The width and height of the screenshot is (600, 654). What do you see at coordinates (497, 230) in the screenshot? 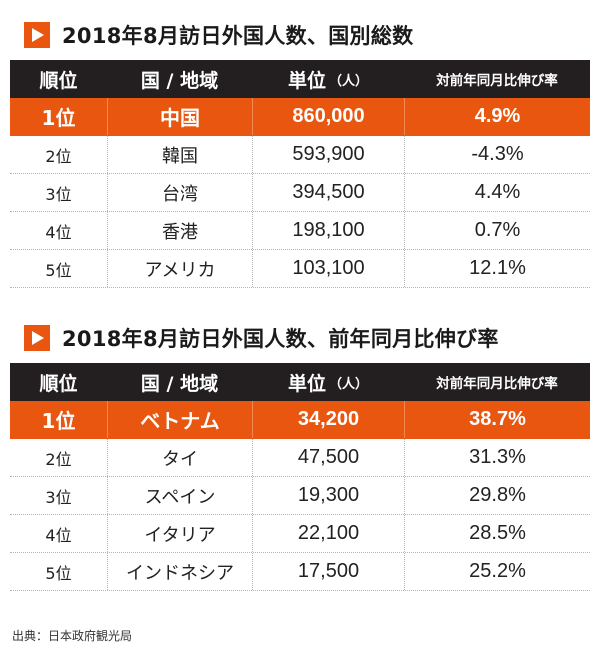
I see `yoy-cell: 0.7%` at bounding box center [497, 230].